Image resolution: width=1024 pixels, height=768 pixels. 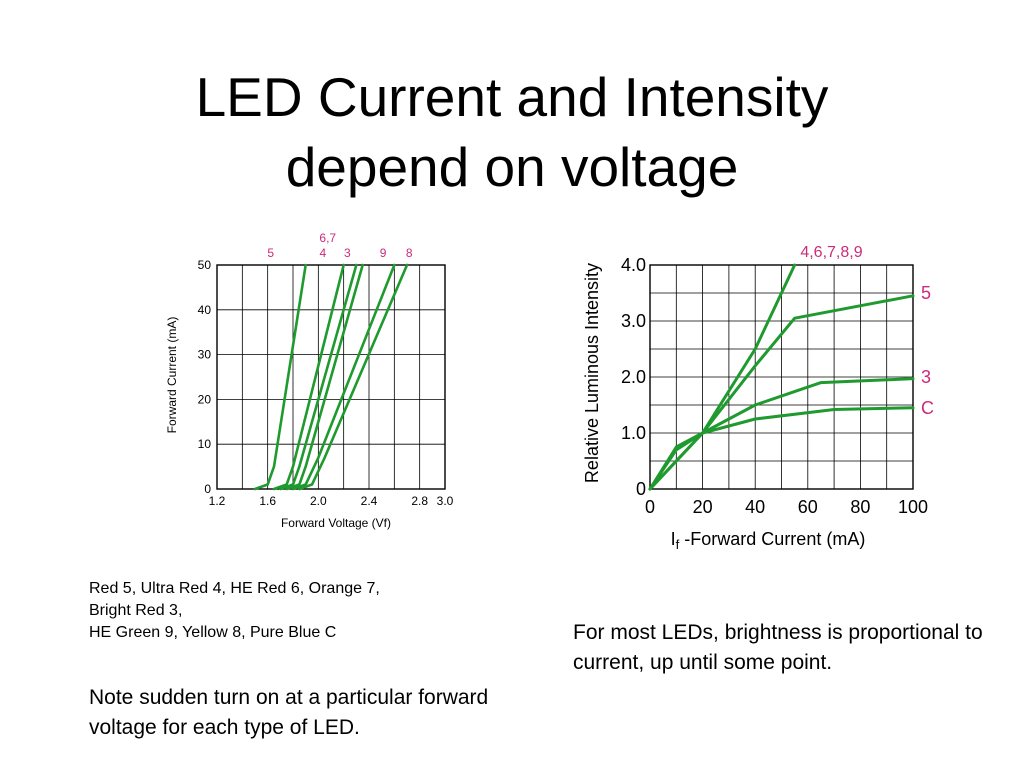 What do you see at coordinates (808, 507) in the screenshot?
I see `x-tick-label: 60` at bounding box center [808, 507].